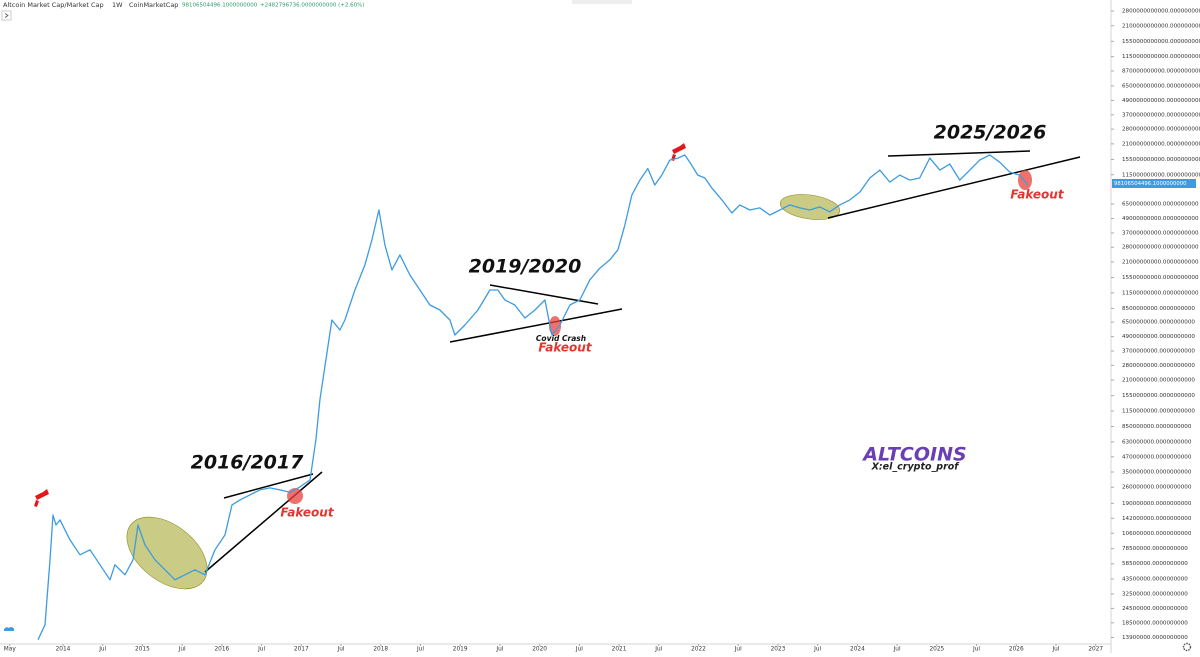  I want to click on annotation: 2019/2020, so click(525, 267).